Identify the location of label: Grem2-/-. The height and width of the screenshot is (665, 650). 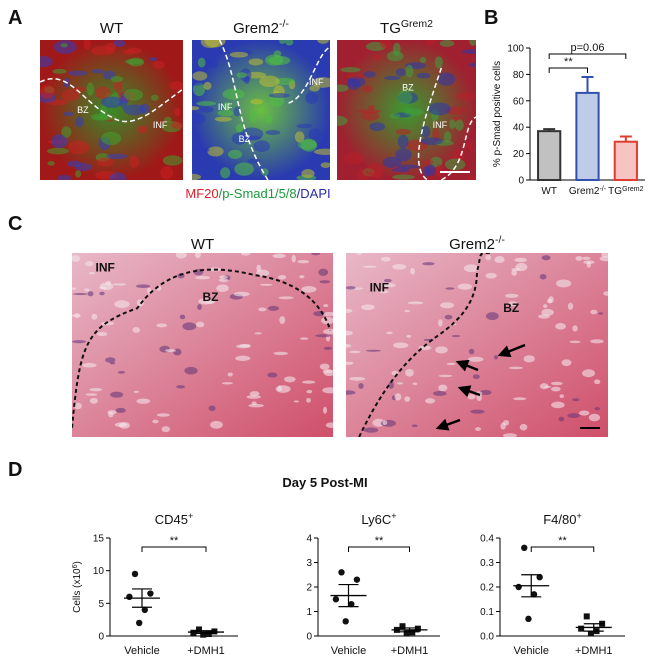
(477, 243).